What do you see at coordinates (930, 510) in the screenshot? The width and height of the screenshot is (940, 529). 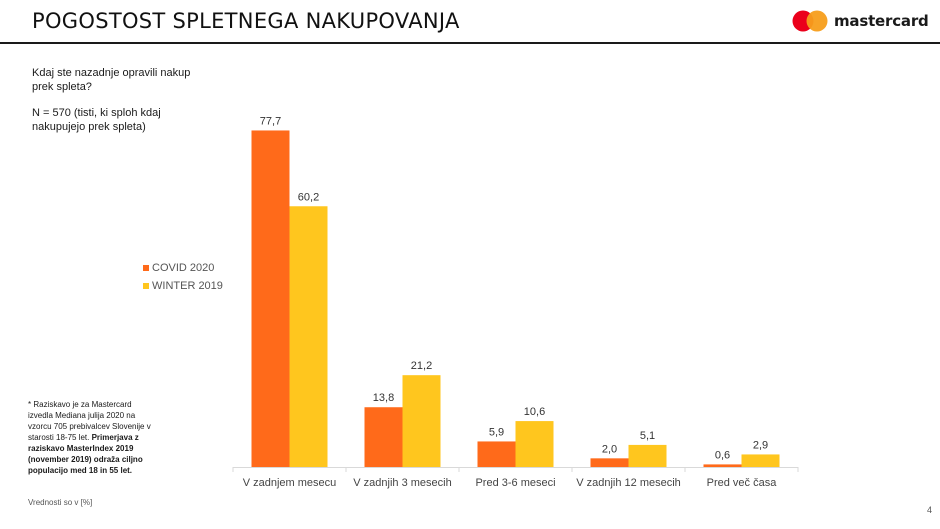 I see `page-number: 4` at bounding box center [930, 510].